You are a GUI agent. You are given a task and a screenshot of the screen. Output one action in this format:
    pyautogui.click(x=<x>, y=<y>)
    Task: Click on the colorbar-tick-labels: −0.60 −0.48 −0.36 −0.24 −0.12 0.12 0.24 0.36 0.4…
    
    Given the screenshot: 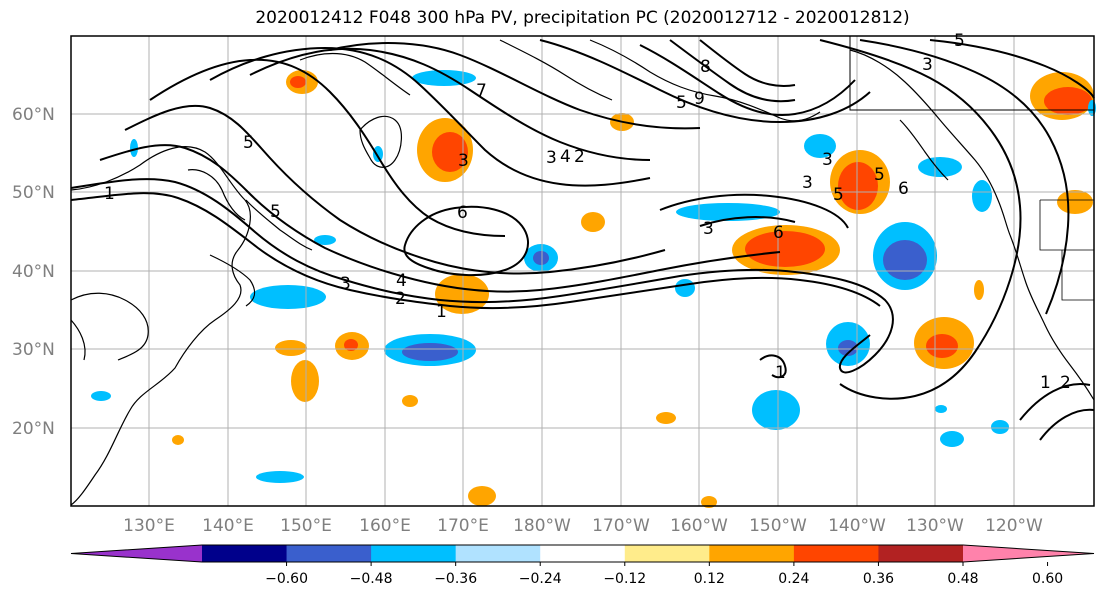 What is the action you would take?
    pyautogui.click(x=664, y=579)
    